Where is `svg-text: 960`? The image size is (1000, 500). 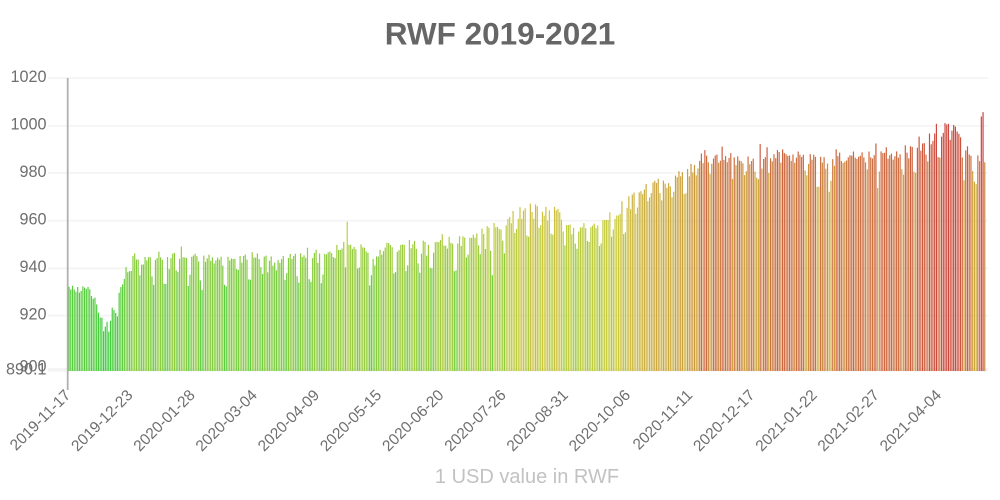 svg-text: 960 is located at coordinates (32, 220).